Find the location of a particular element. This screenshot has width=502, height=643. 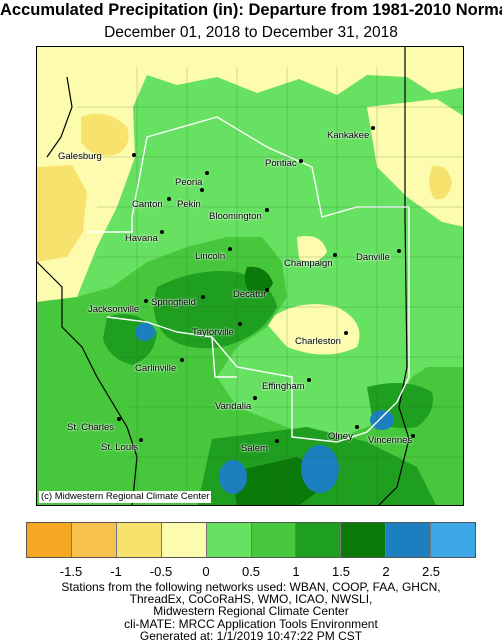

dry-area-top is located at coordinates (274, 60).